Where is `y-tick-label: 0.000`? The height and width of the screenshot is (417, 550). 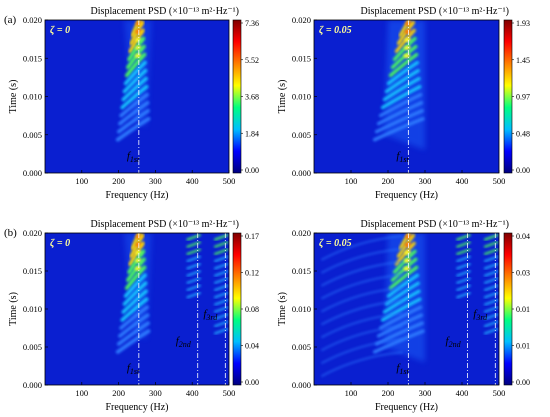
y-tick-label: 0.000 is located at coordinates (301, 385).